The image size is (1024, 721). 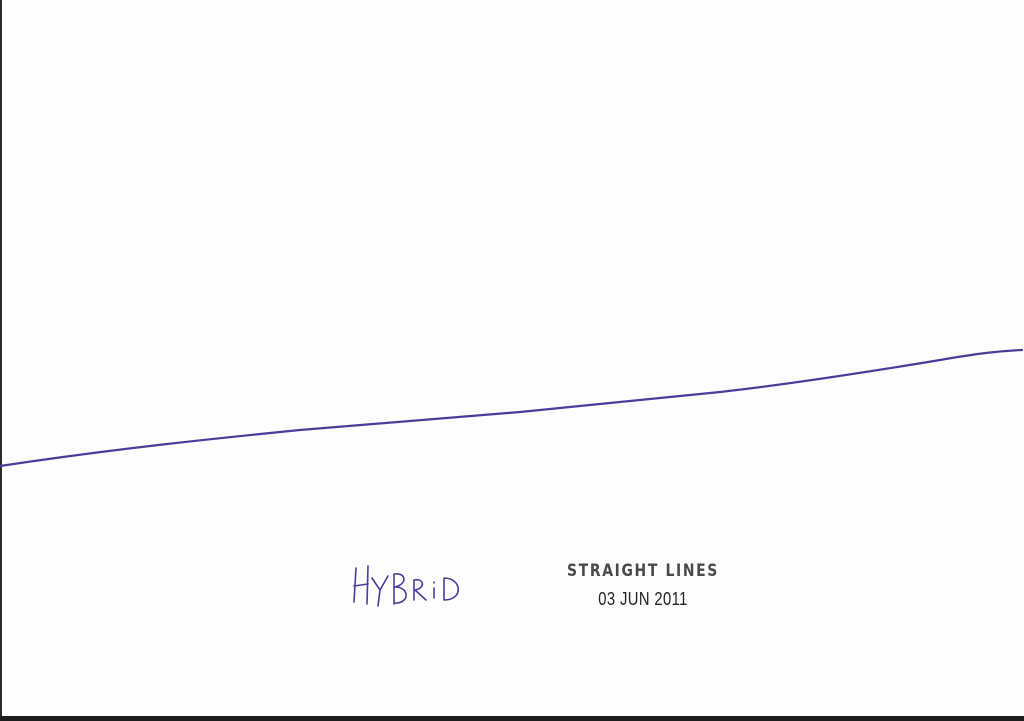 I want to click on rubber-stamp: STRAIGHT LINES 03 JUN 2011, so click(x=643, y=586).